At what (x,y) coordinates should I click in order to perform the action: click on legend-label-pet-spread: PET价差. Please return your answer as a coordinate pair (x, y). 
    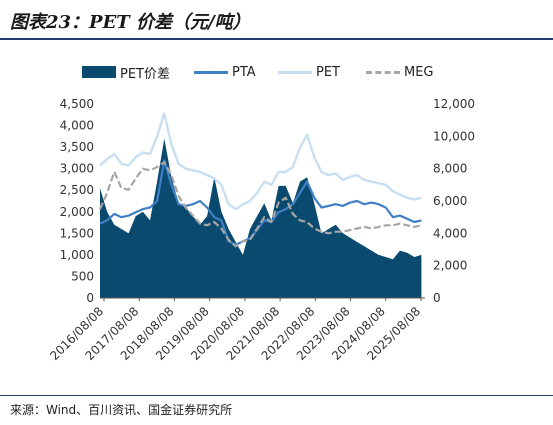
    Looking at the image, I should click on (145, 74).